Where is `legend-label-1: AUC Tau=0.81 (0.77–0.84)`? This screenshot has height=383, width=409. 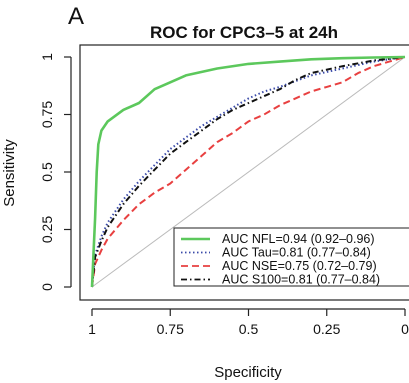 legend-label-1: AUC Tau=0.81 (0.77–0.84) is located at coordinates (296, 253).